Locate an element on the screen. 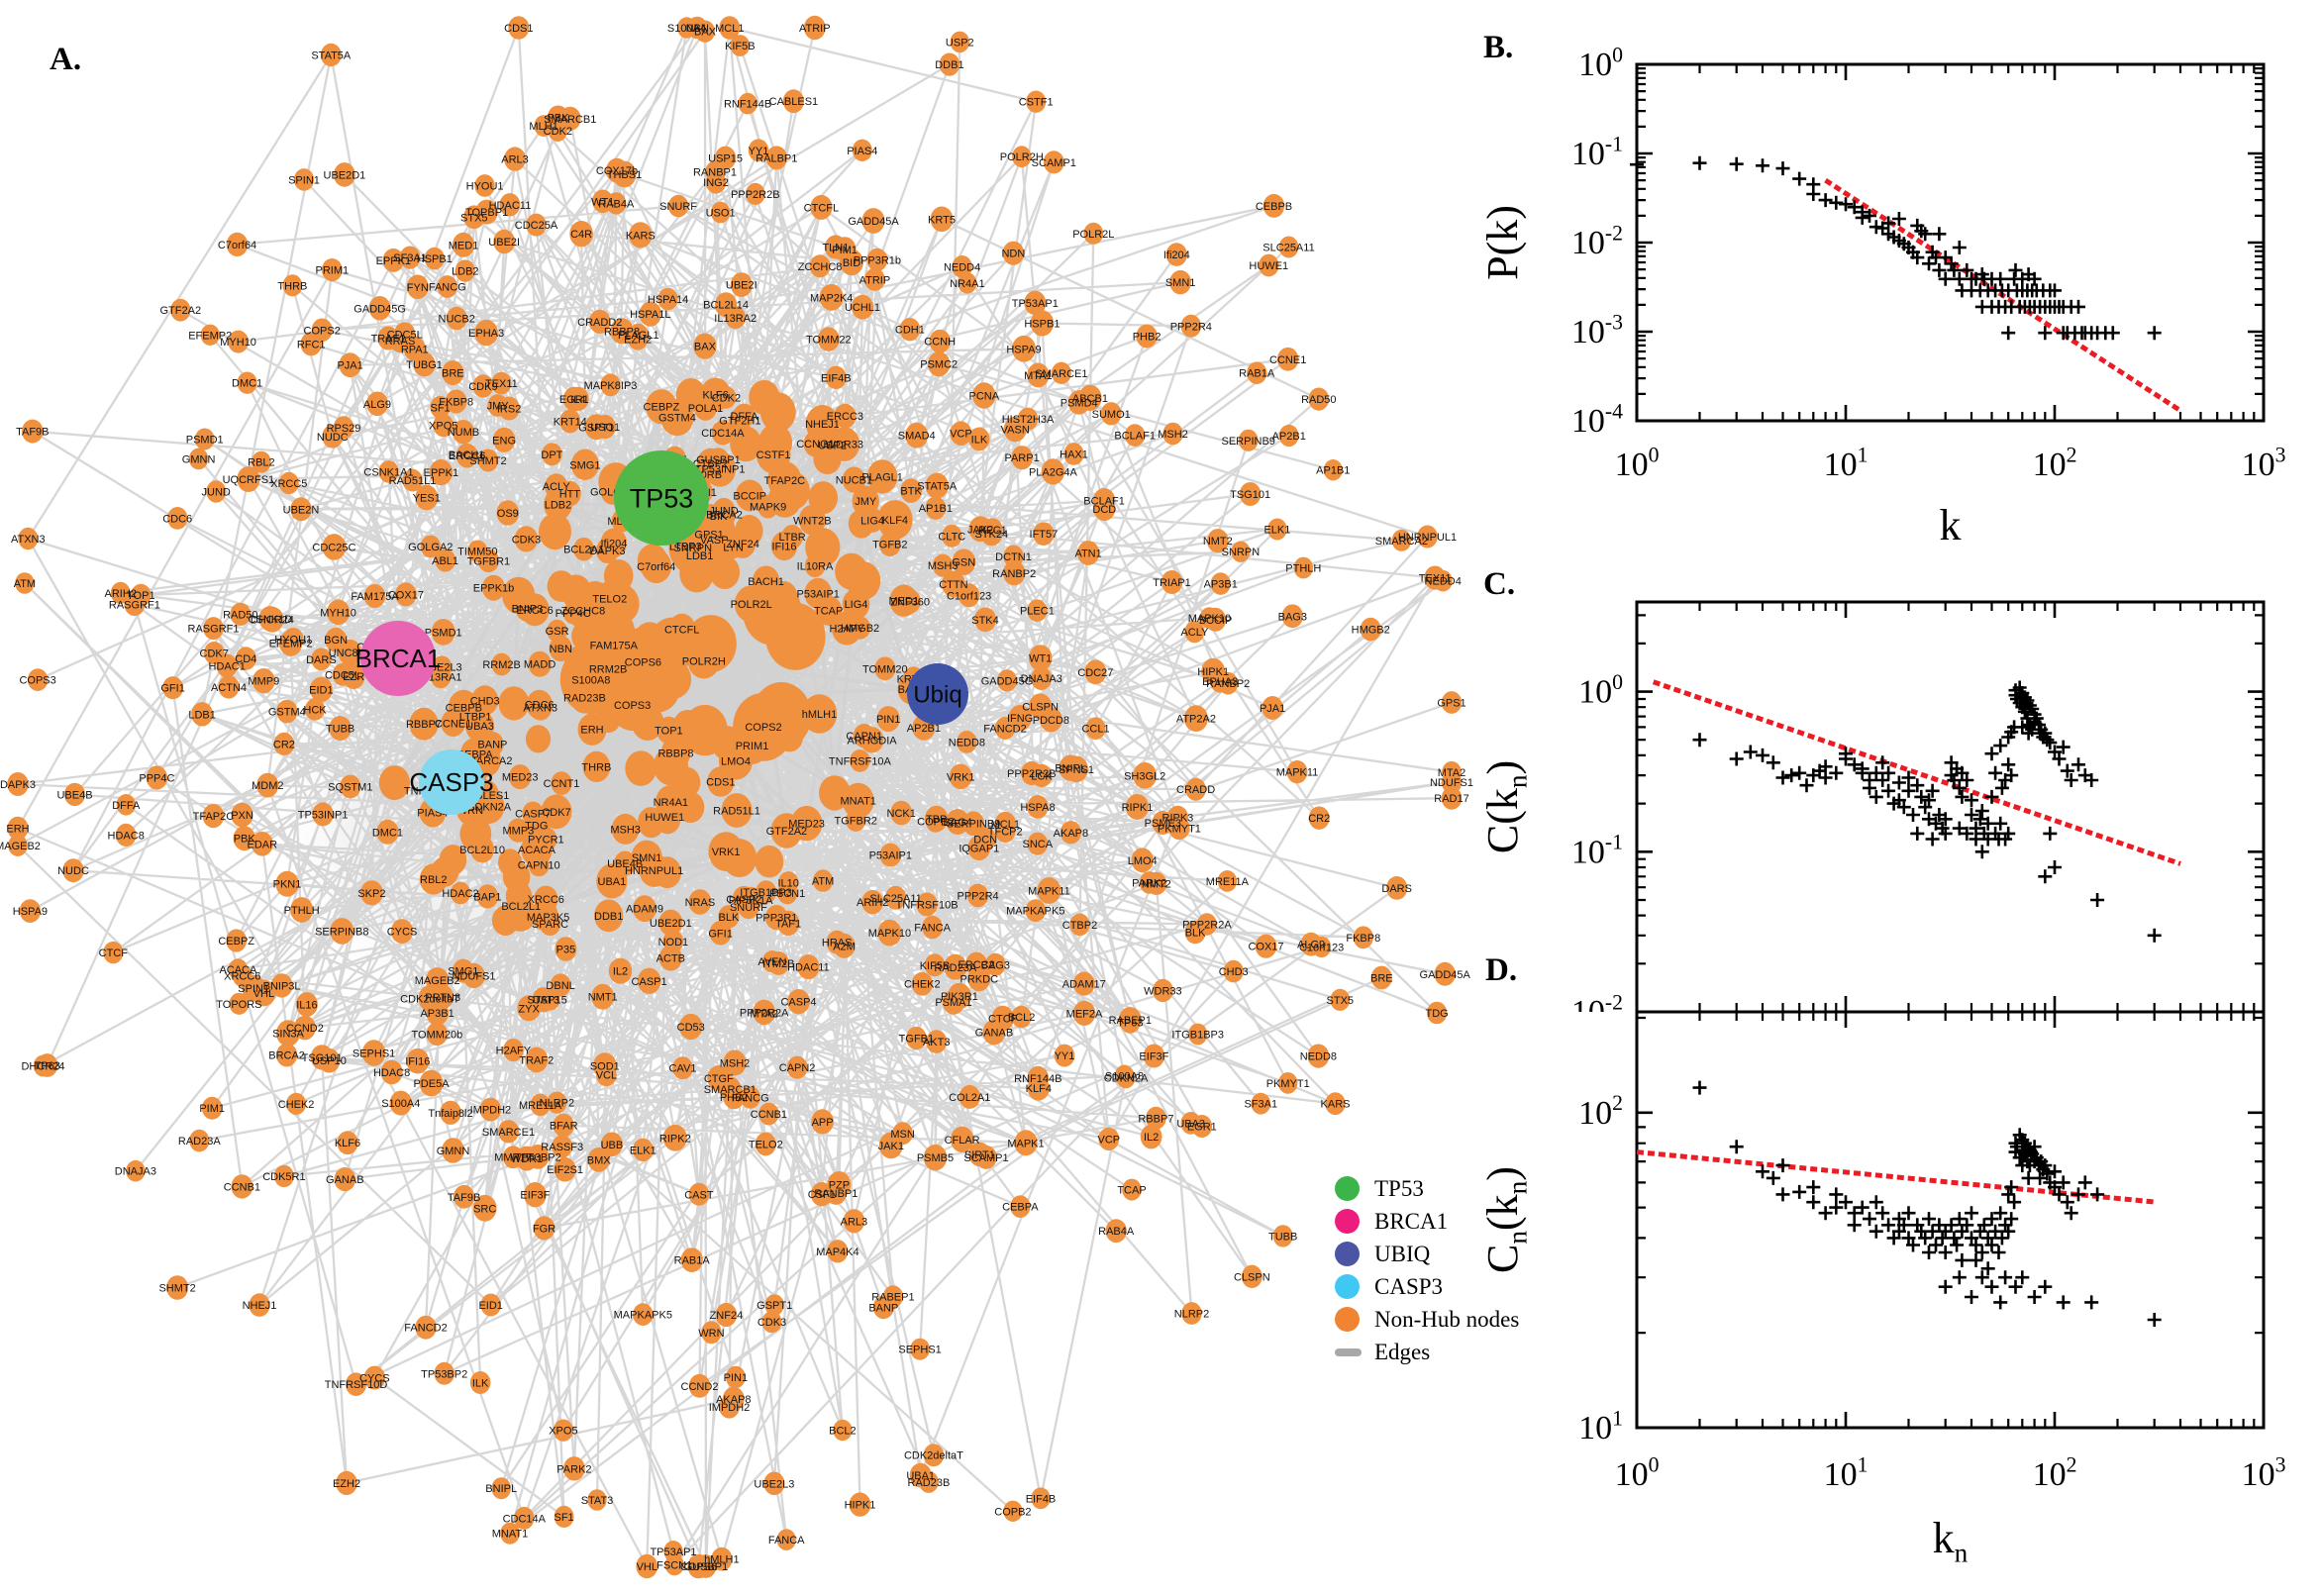  gene-label: HDAC11 is located at coordinates (511, 206).